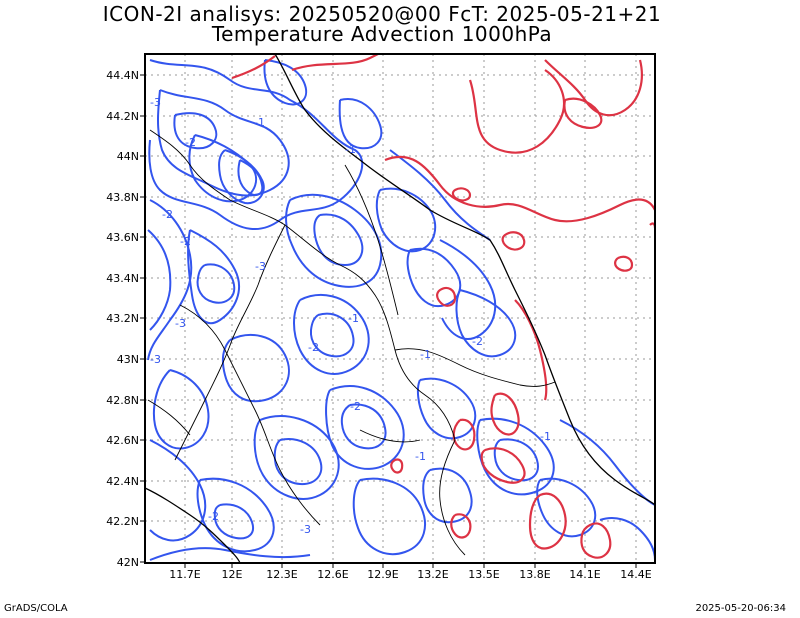  Describe the element at coordinates (483, 574) in the screenshot. I see `lon-label: 13.5E` at that location.